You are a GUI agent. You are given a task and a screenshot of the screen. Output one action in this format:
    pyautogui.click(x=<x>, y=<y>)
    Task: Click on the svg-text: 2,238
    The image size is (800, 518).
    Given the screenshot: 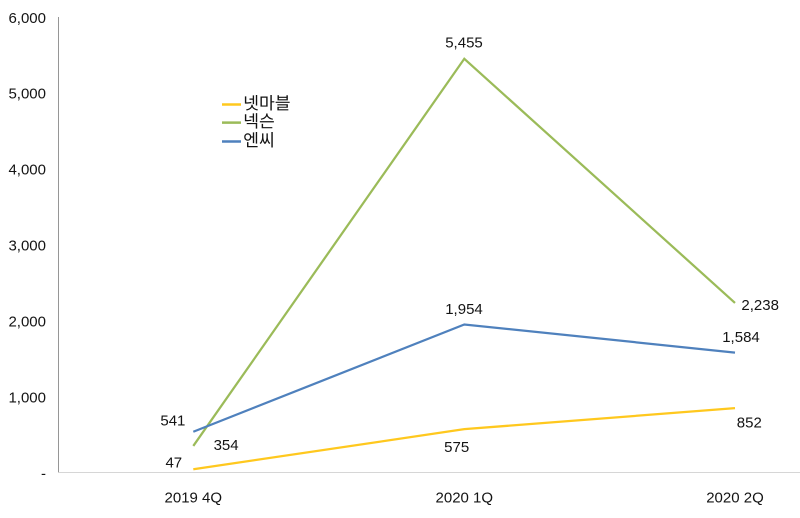 What is the action you would take?
    pyautogui.click(x=760, y=305)
    